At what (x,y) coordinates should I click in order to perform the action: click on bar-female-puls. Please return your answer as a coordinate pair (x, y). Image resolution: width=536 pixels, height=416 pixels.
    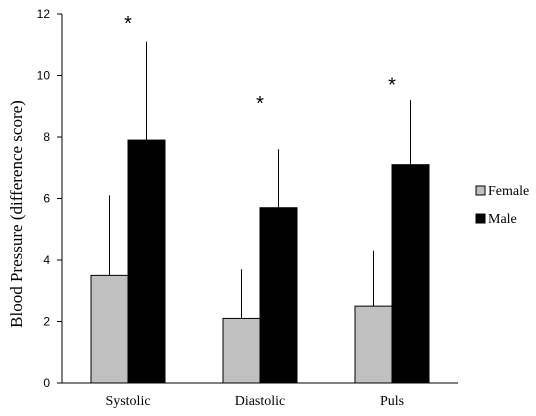
    Looking at the image, I should click on (373, 344).